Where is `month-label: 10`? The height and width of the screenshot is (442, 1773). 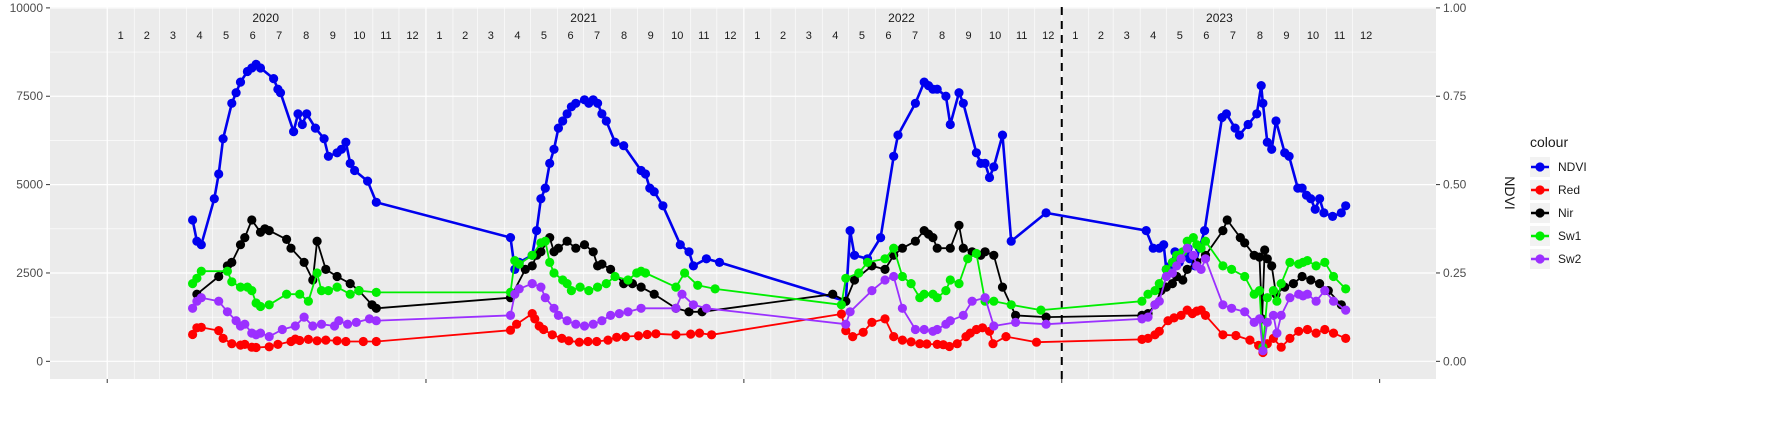
month-label: 10 is located at coordinates (677, 36).